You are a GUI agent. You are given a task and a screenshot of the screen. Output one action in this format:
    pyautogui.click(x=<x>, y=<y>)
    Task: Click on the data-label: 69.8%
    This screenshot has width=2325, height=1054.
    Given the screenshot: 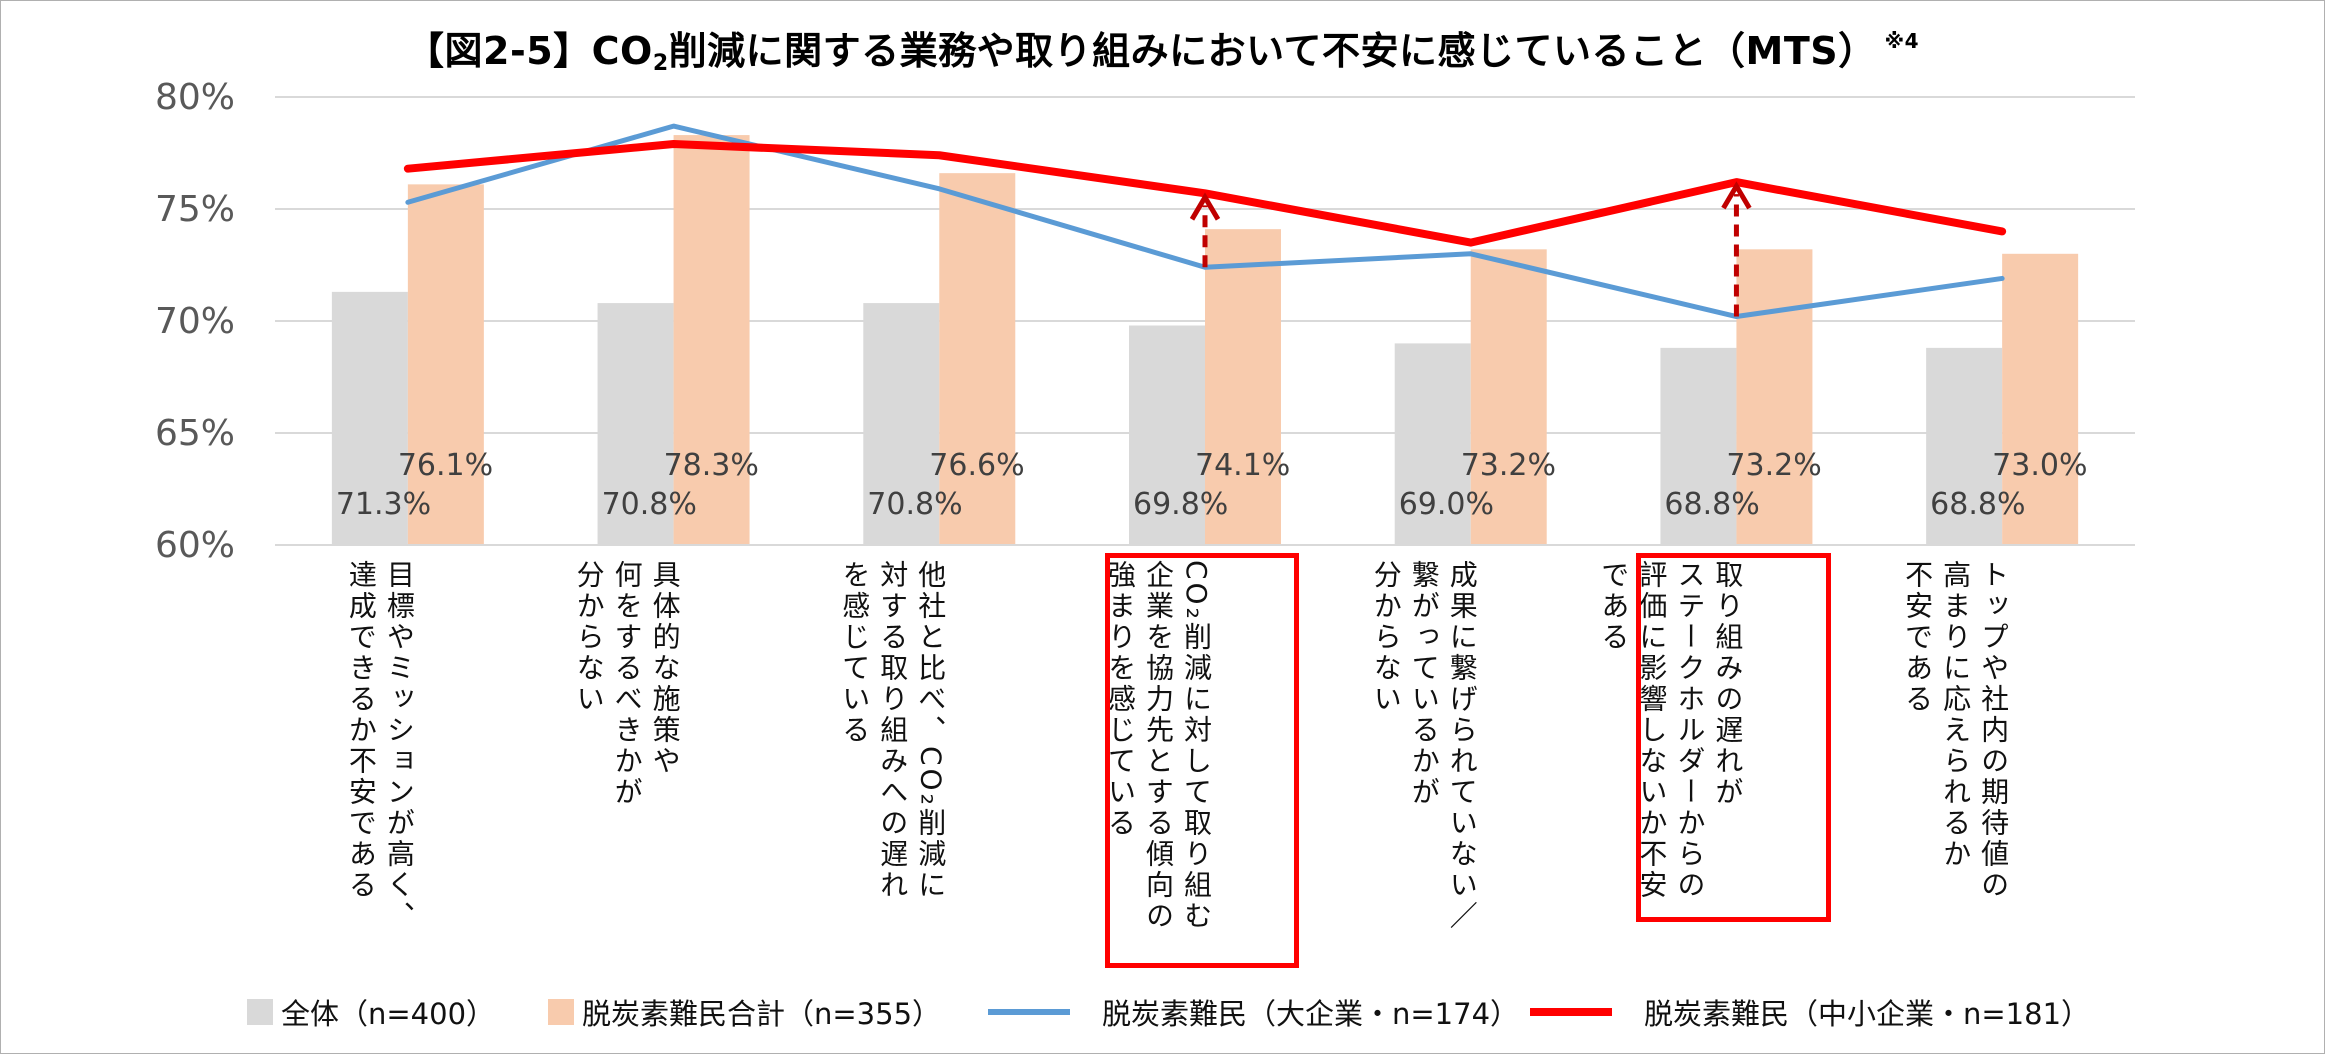 What is the action you would take?
    pyautogui.click(x=1180, y=504)
    